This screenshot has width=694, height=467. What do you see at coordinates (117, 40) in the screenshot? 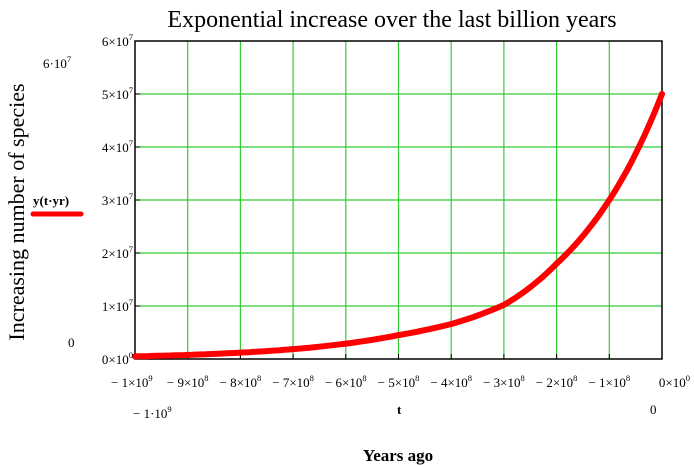
I see `y-tick-label: 6×10⁷` at bounding box center [117, 40].